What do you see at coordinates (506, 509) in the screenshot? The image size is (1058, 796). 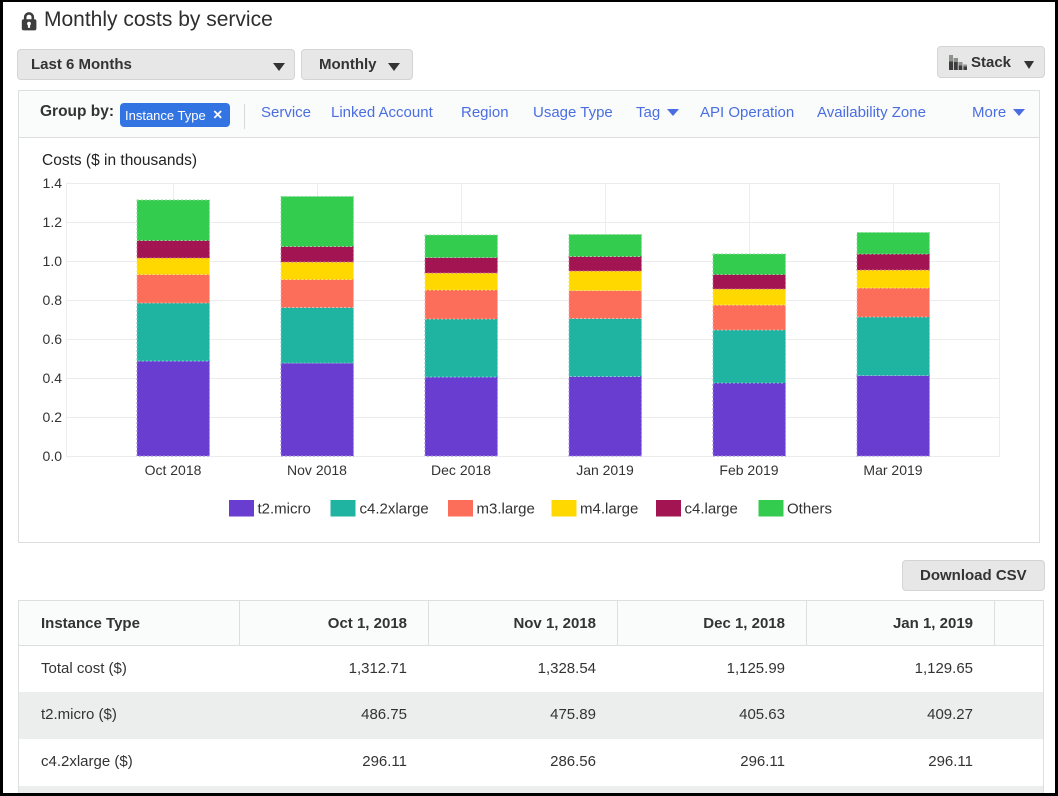 I see `svg-text: m3.large` at bounding box center [506, 509].